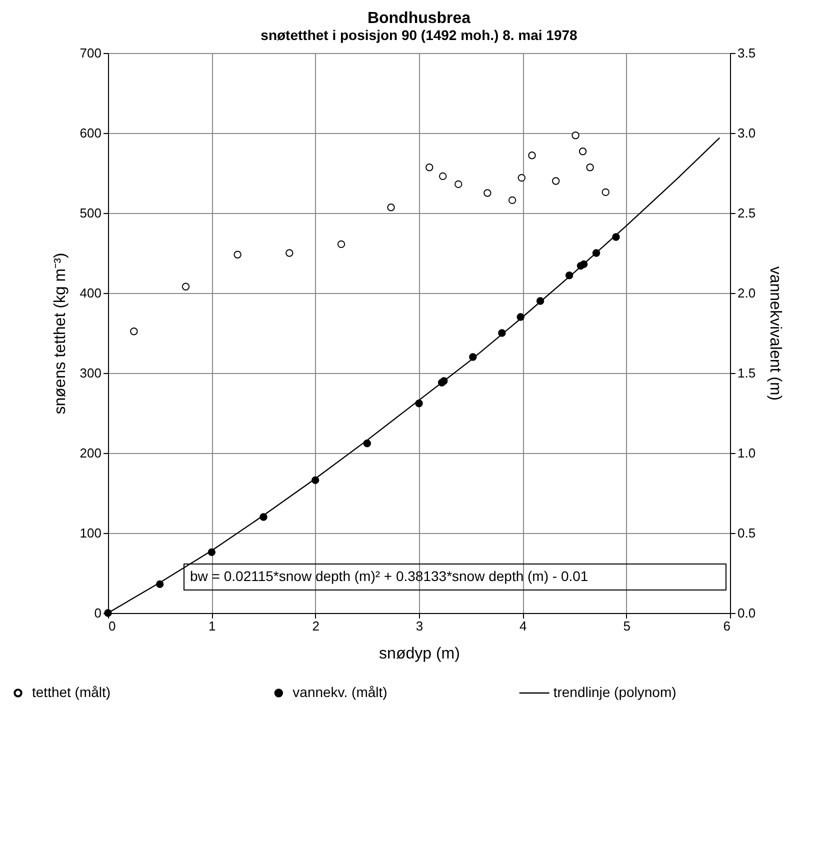  What do you see at coordinates (91, 453) in the screenshot?
I see `y-tick-label: 200` at bounding box center [91, 453].